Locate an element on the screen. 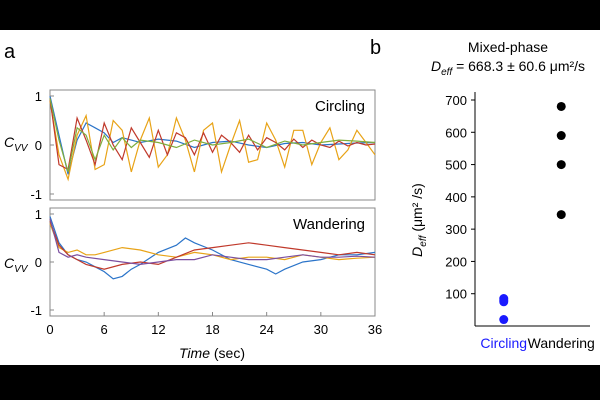 This screenshot has height=400, width=600. deff-points is located at coordinates (532, 213).